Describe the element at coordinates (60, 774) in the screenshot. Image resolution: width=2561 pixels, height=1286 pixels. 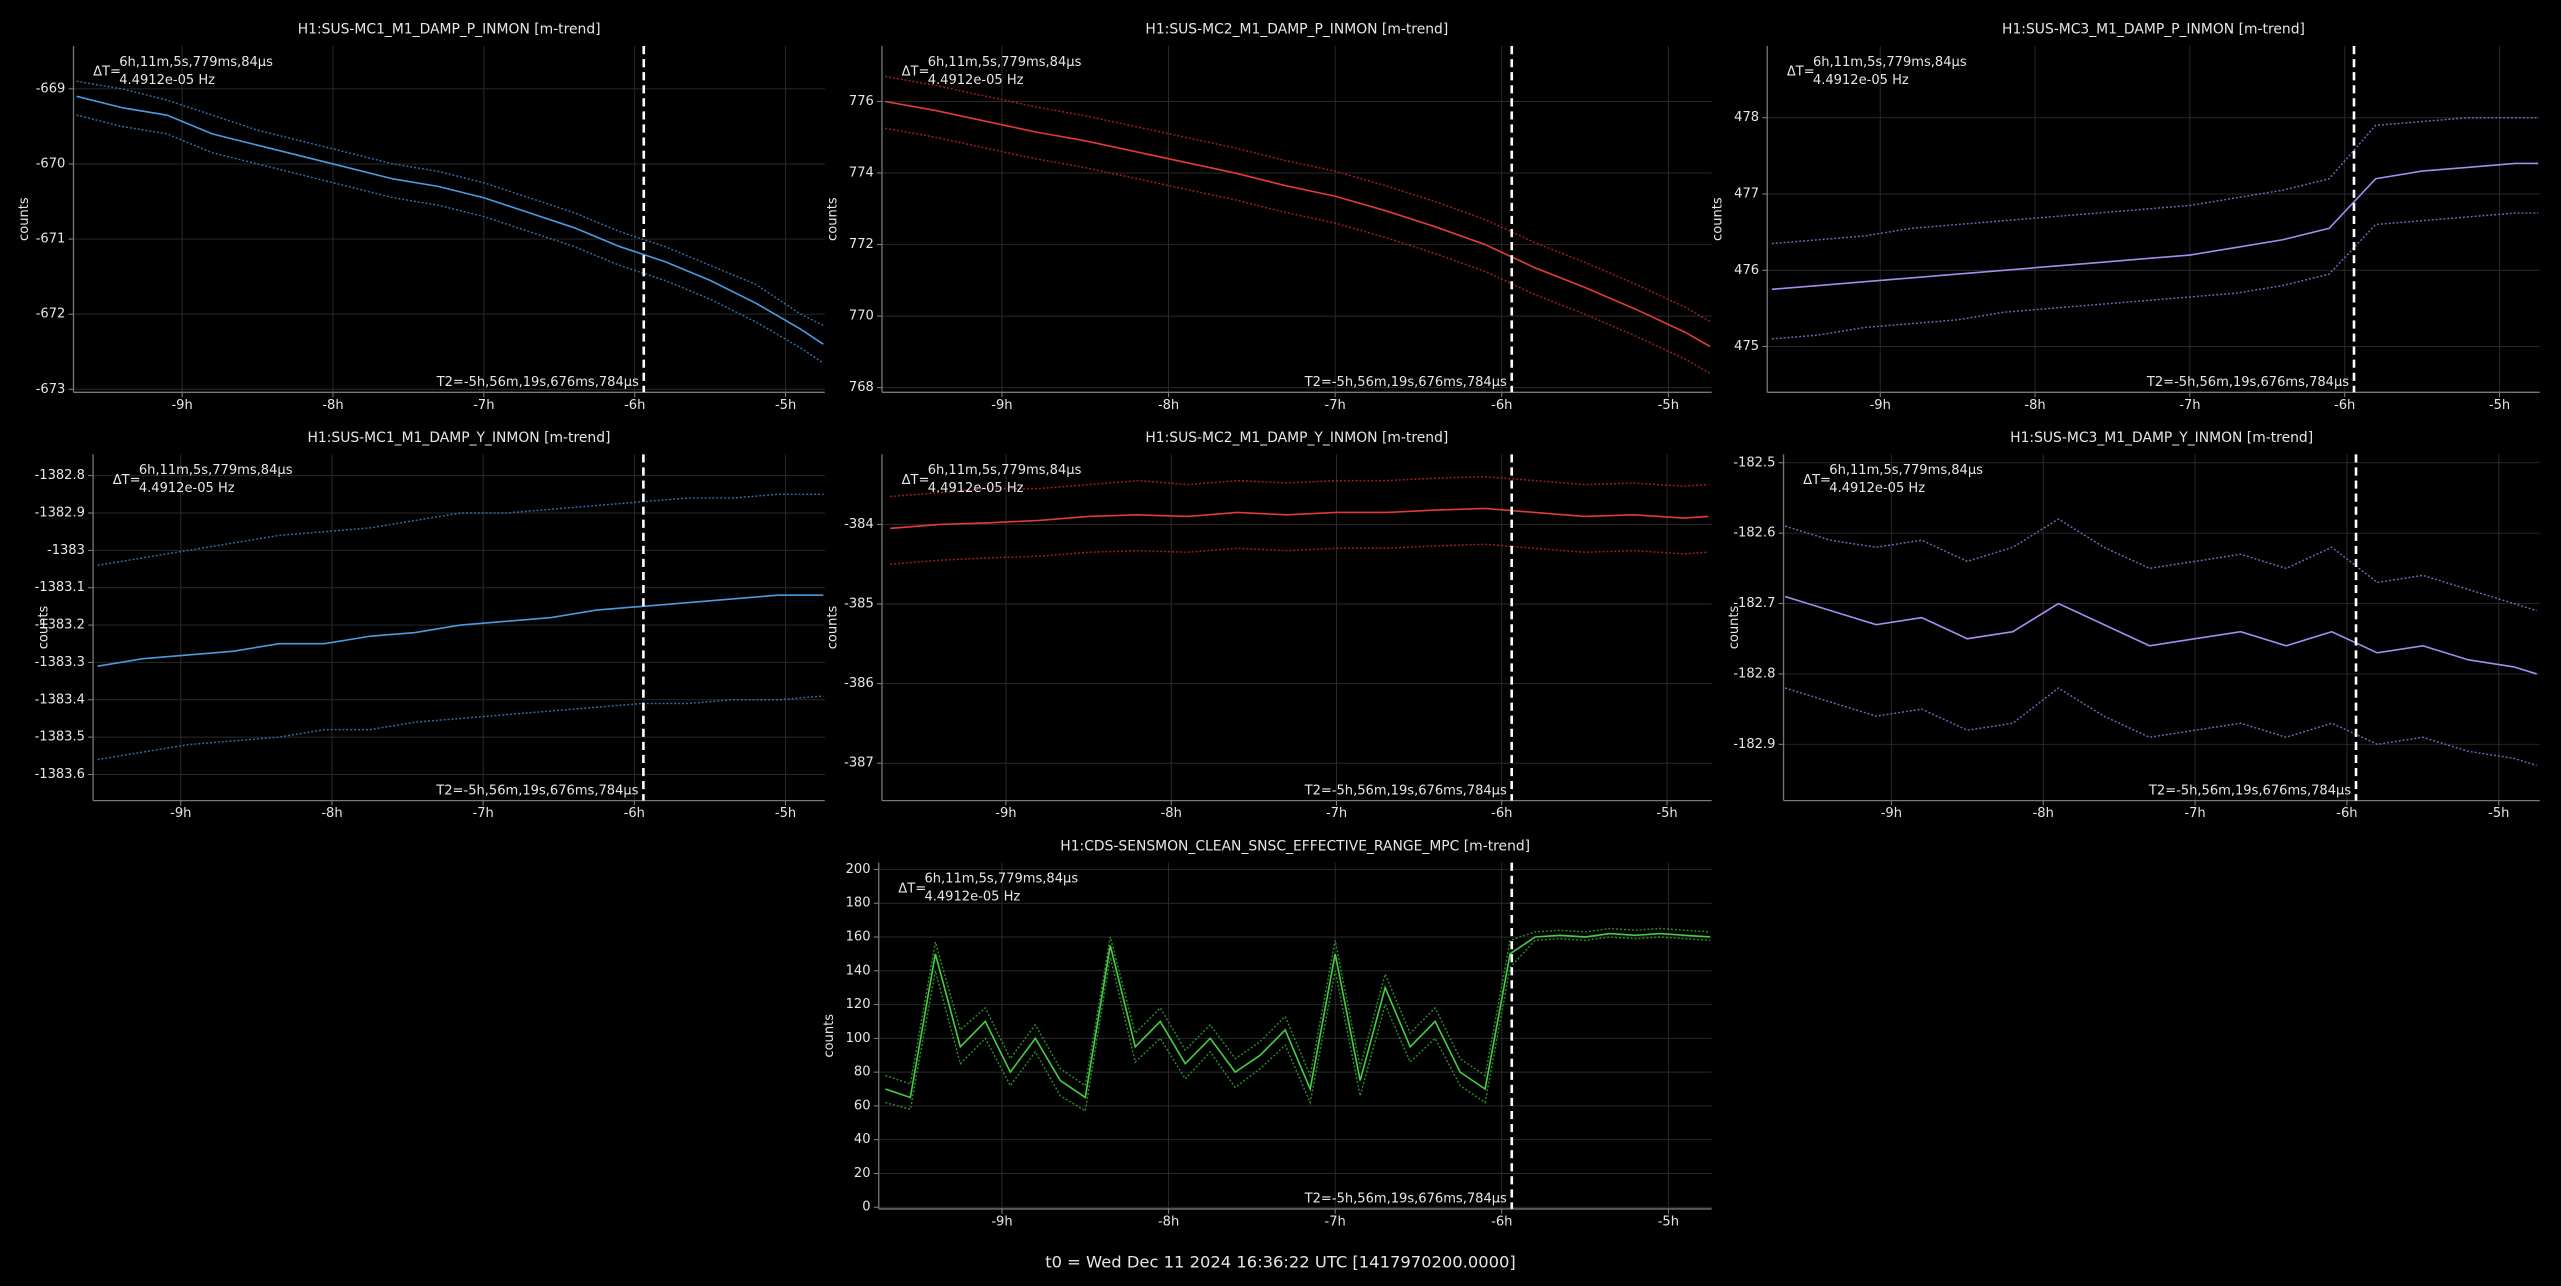
I see `y-tick-label: -1383.6` at that location.